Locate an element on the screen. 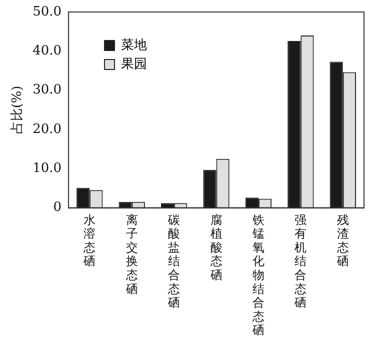  y-tick-label: 30.0 is located at coordinates (47, 90).